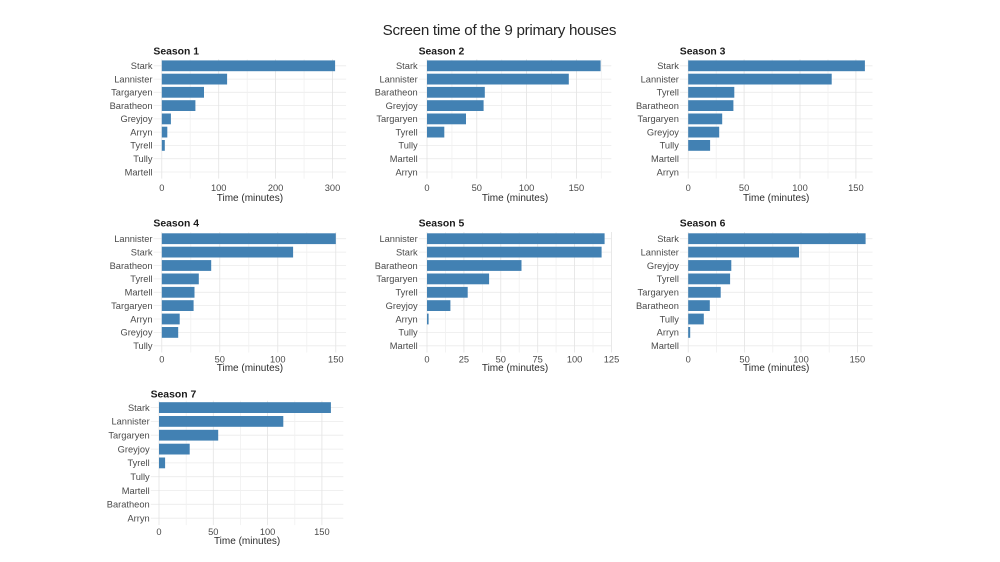  I want to click on svg-text: Season 1, so click(176, 52).